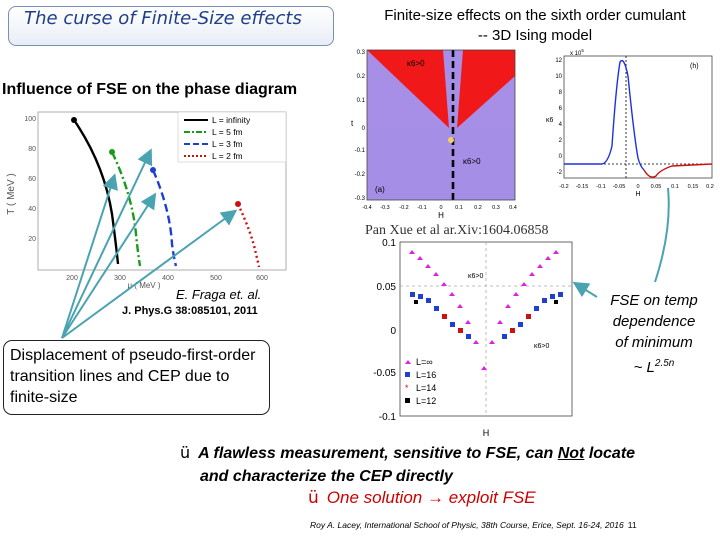  I want to click on x-tick: -0.4, so click(366, 208).